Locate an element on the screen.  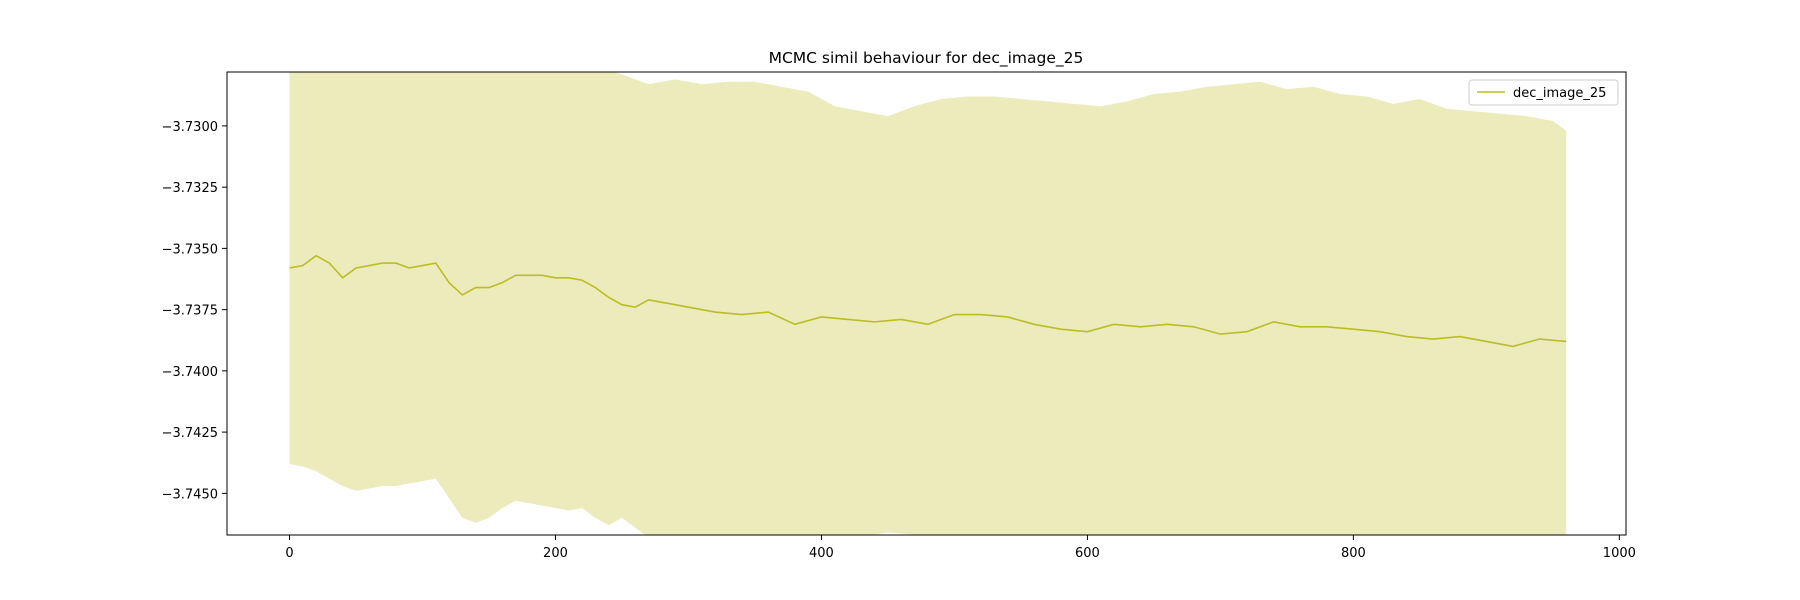
y-tick-label: −3.7375 is located at coordinates (190, 311).